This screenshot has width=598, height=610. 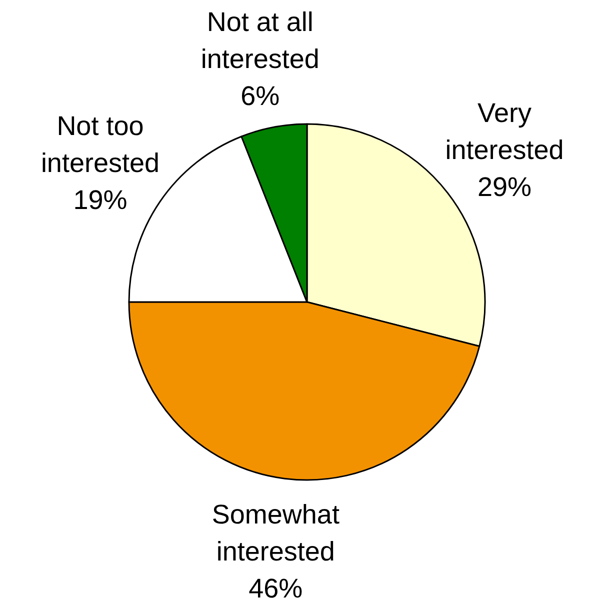 What do you see at coordinates (504, 132) in the screenshot?
I see `slice-label: Very interested` at bounding box center [504, 132].